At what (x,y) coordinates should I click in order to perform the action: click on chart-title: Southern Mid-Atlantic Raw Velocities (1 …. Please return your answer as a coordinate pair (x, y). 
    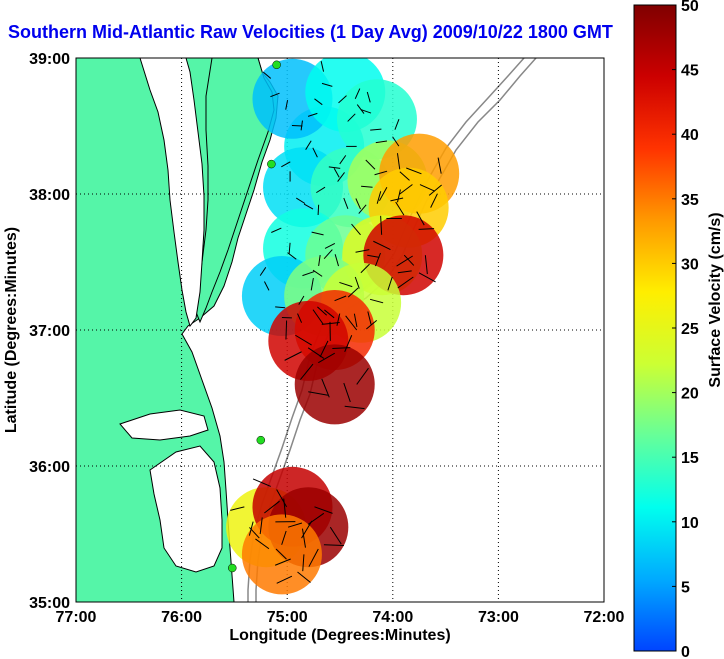
    Looking at the image, I should click on (310, 32).